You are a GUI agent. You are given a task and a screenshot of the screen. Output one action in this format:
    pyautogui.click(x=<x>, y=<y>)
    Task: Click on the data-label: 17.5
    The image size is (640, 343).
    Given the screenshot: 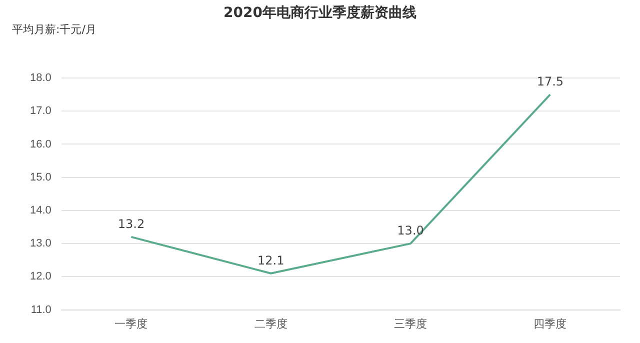 What is the action you would take?
    pyautogui.click(x=550, y=81)
    